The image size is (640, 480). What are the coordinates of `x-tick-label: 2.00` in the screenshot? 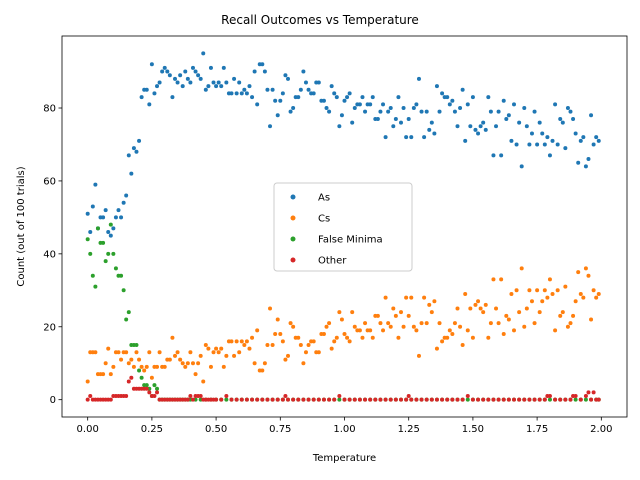 It's located at (601, 429).